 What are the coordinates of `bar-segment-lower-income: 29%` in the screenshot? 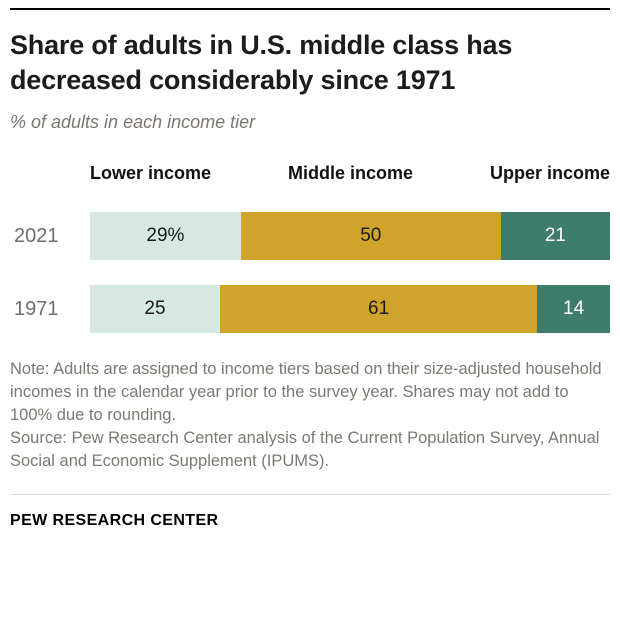 It's located at (165, 236).